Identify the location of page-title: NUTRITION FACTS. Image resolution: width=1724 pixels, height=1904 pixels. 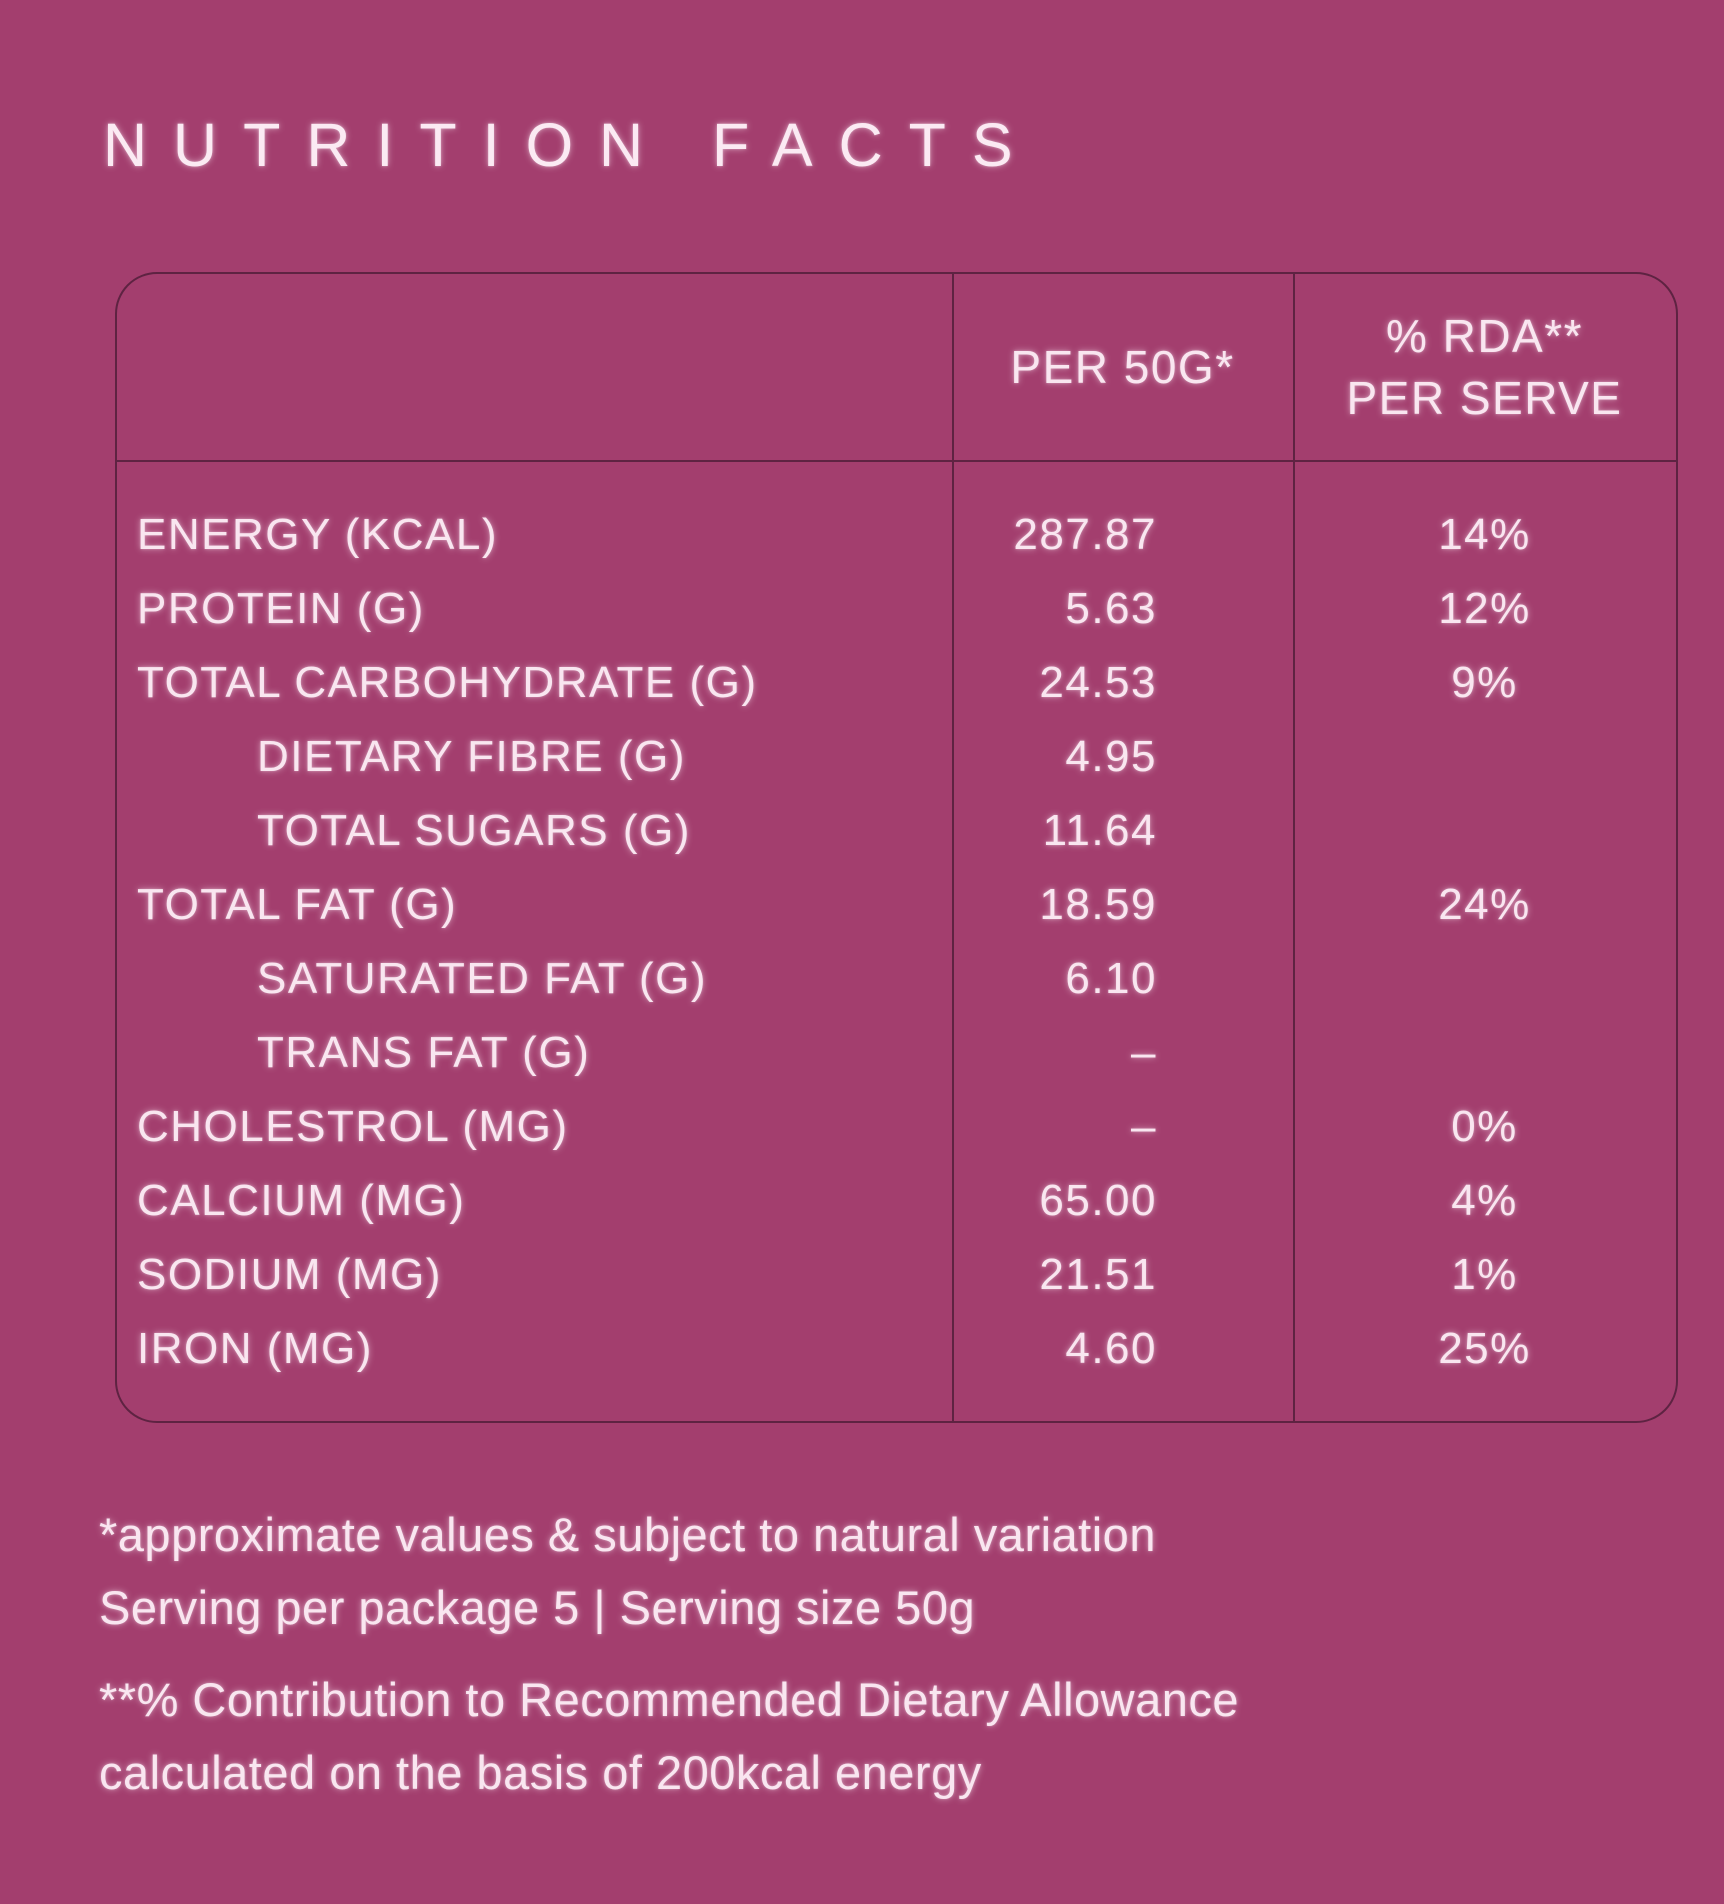
(571, 145).